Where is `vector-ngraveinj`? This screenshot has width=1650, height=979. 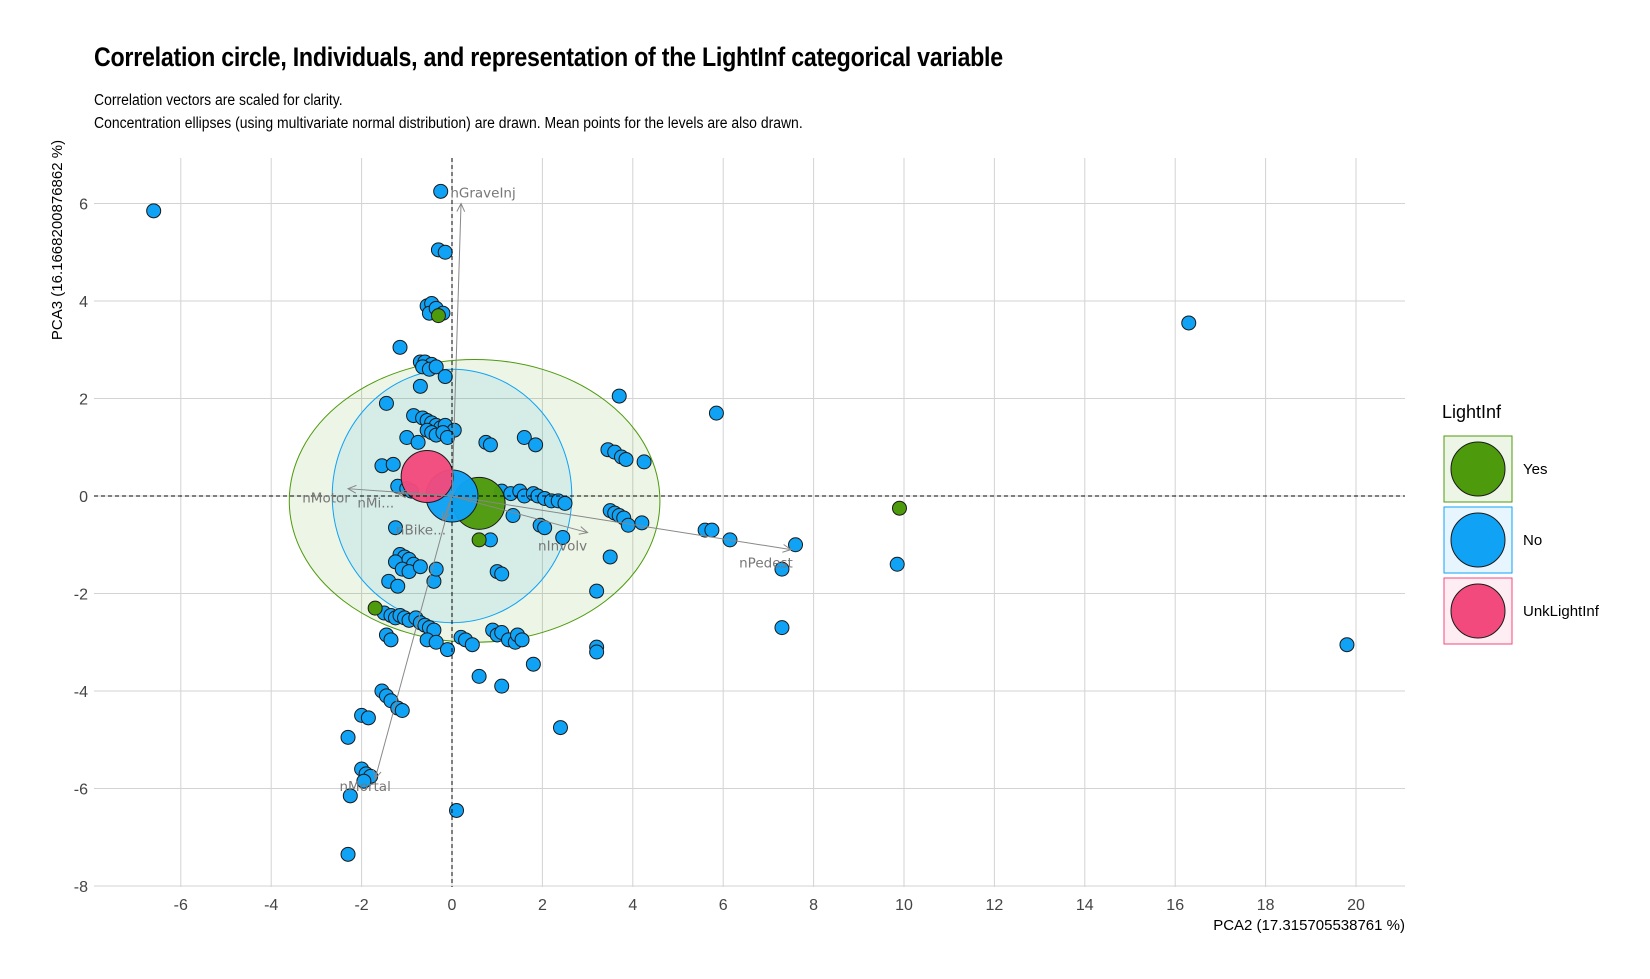 vector-ngraveinj is located at coordinates (456, 350).